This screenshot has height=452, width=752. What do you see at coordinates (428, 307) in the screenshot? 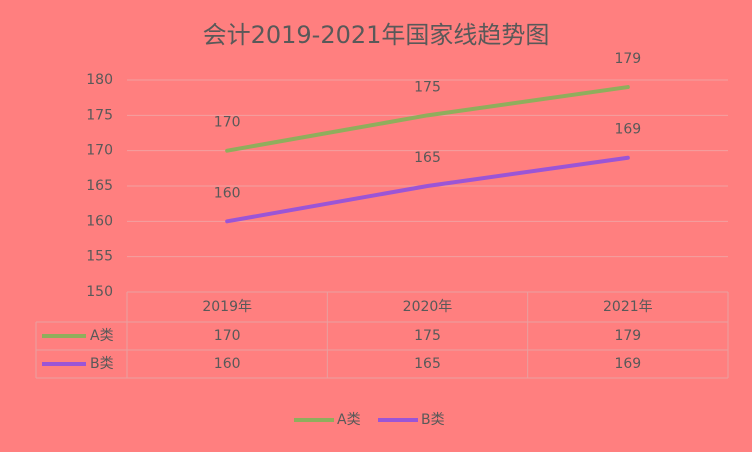
I see `x-tick-label: 2020年` at bounding box center [428, 307].